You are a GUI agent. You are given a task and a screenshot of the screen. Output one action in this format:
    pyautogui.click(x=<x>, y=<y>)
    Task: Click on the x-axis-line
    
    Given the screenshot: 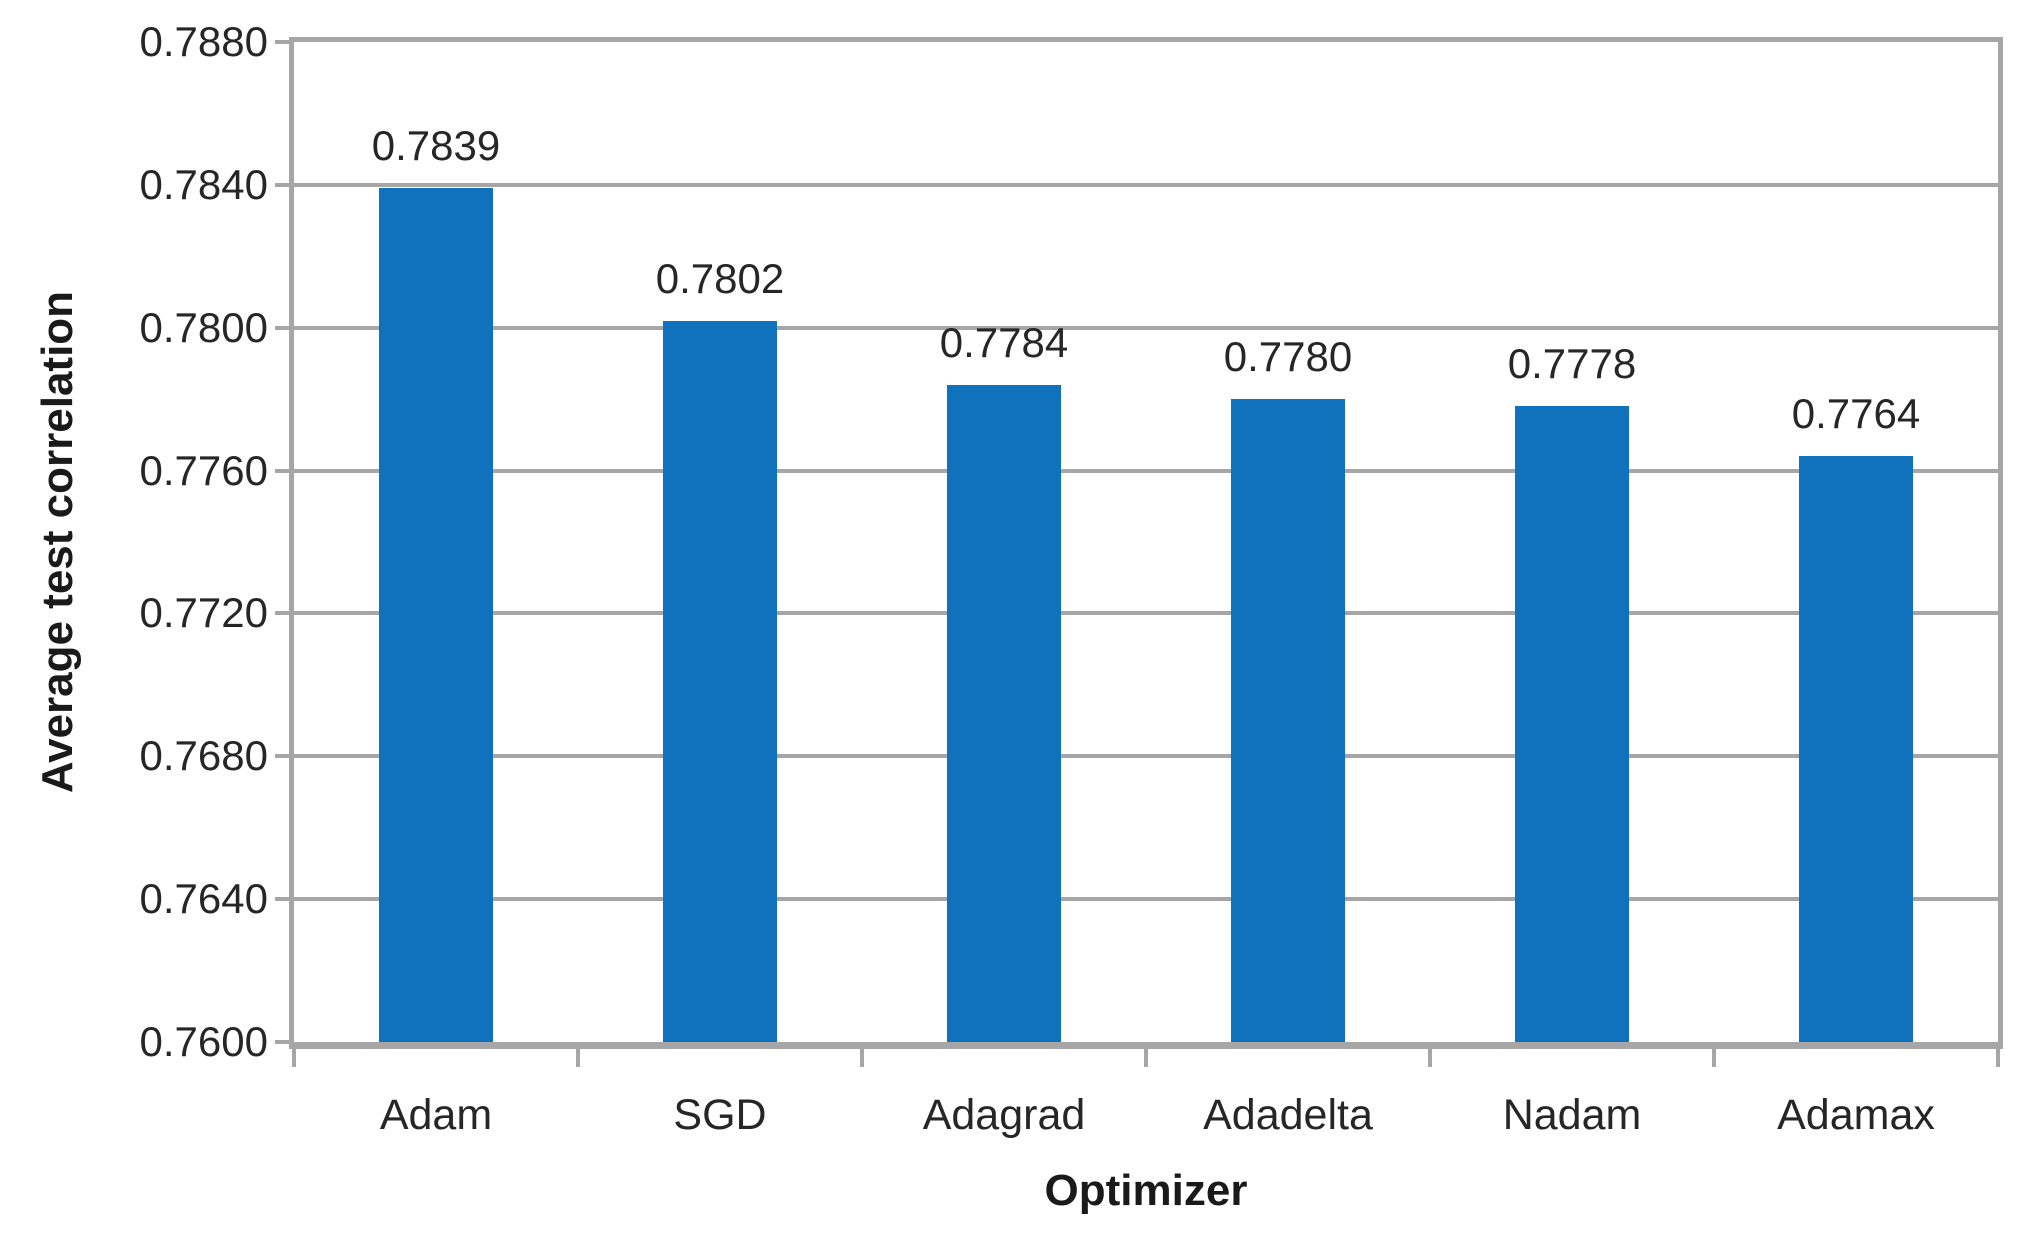 What is the action you would take?
    pyautogui.click(x=1146, y=1045)
    